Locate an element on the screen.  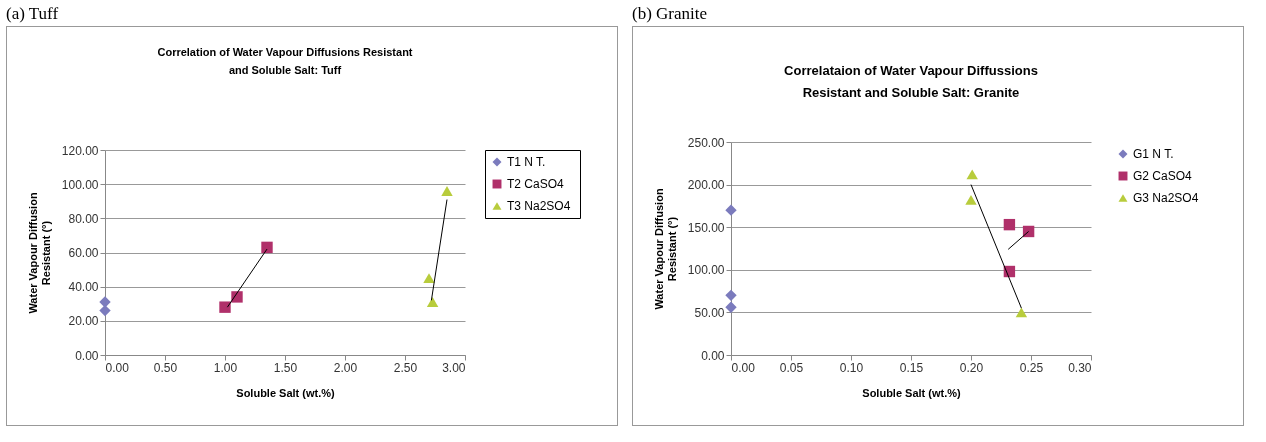
x-tick-label: 0.20 is located at coordinates (971, 367).